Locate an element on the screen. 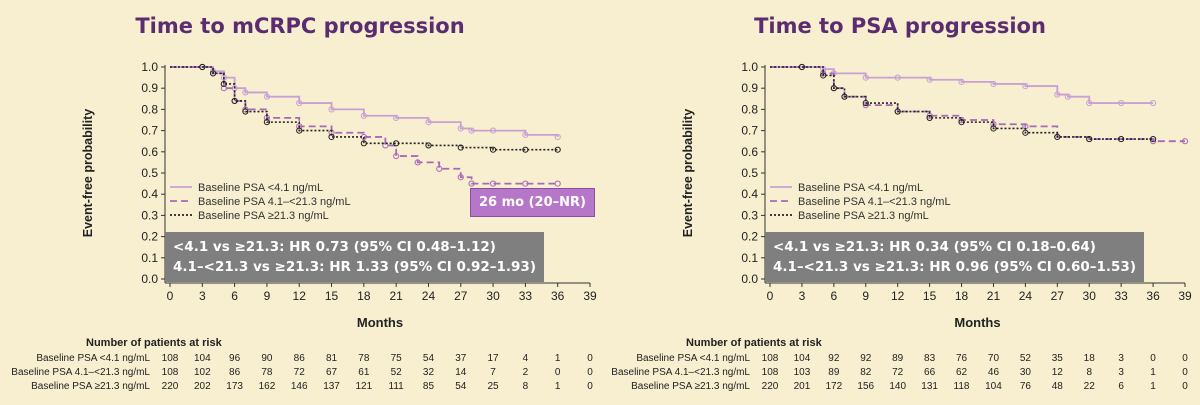 This screenshot has width=1200, height=405. risk-cell: 8 is located at coordinates (525, 386).